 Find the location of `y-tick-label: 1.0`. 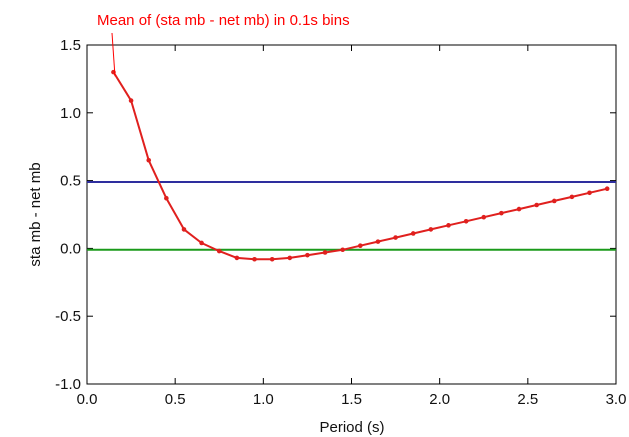

y-tick-label: 1.0 is located at coordinates (70, 113).